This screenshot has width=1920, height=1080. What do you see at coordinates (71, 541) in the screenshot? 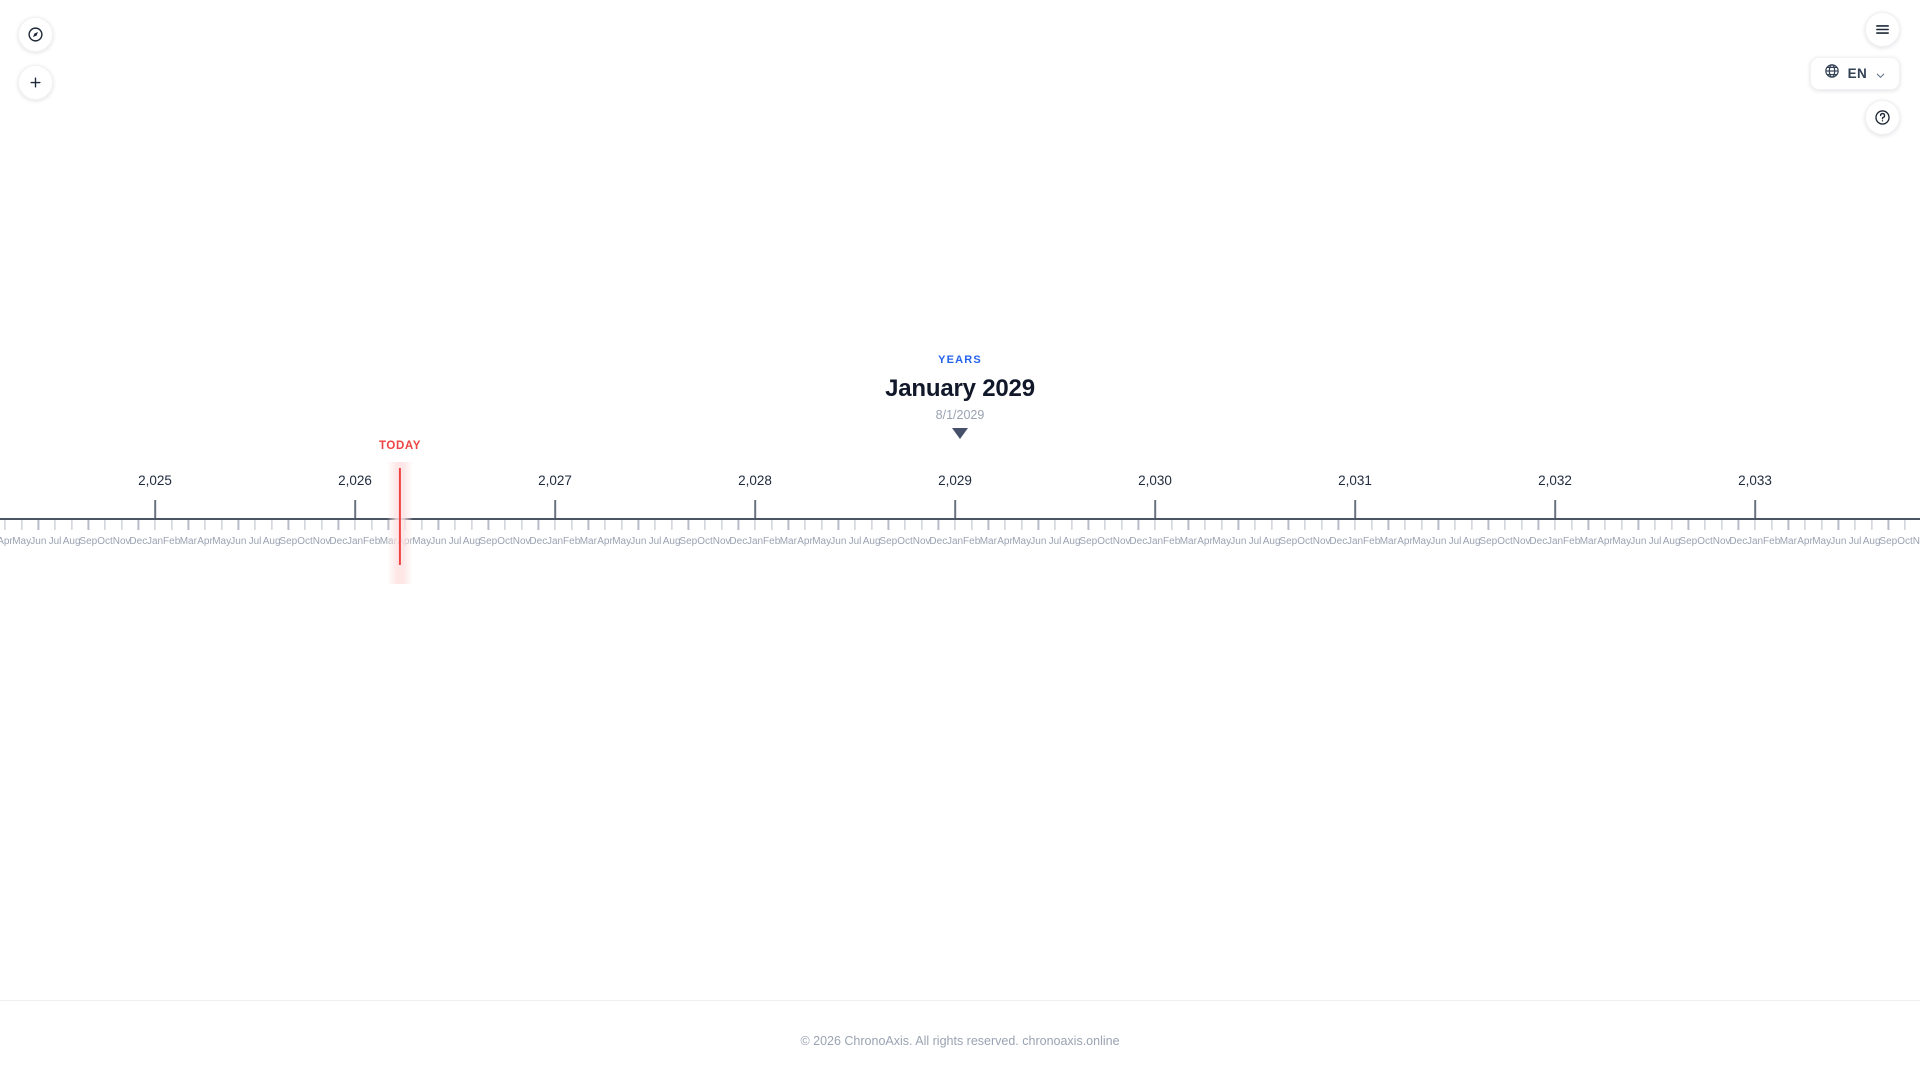
I see `axis-month-label: Aug` at bounding box center [71, 541].